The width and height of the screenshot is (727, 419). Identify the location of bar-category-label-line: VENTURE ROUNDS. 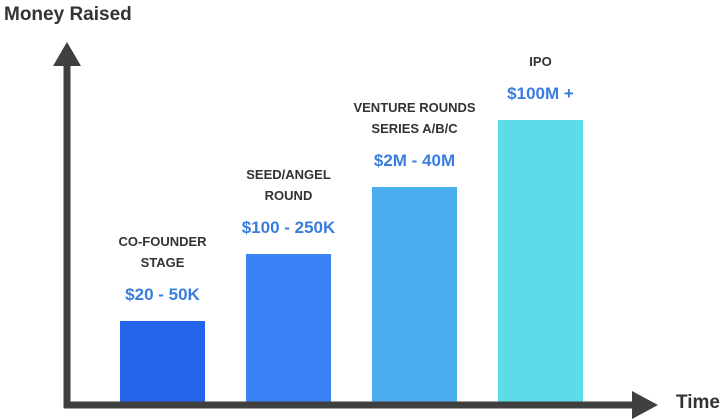
(414, 107).